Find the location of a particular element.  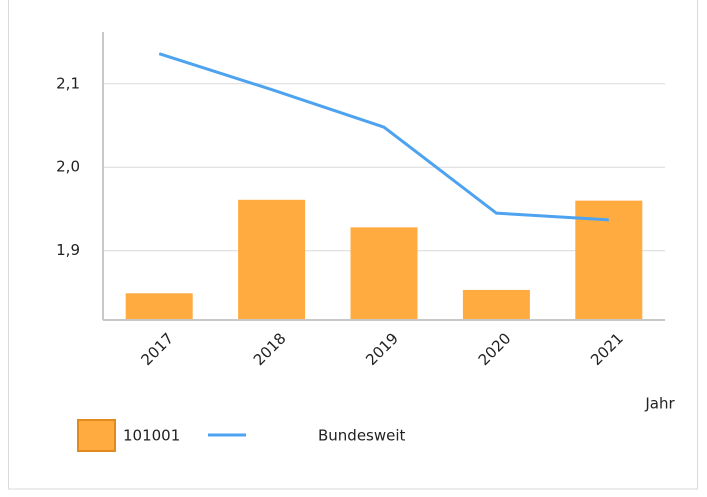

y-tick-label: 2,1 is located at coordinates (68, 83).